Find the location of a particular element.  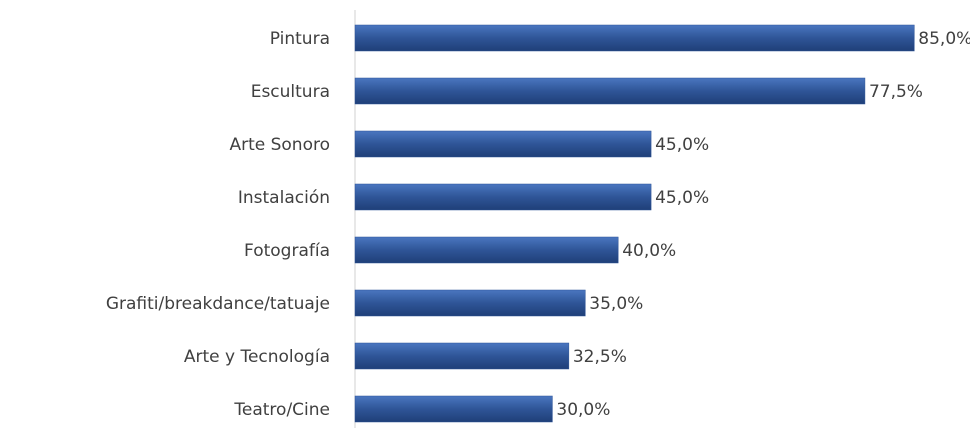

value-label: 32,5% is located at coordinates (600, 357).